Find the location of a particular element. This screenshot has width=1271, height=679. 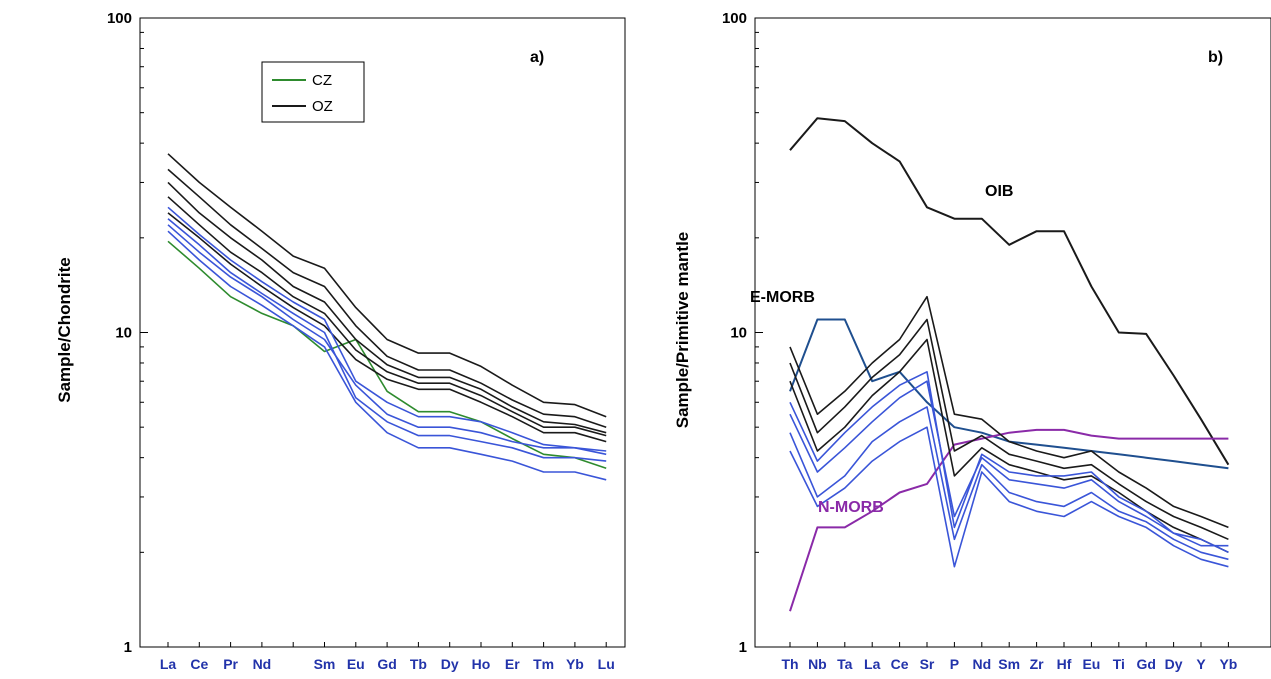

legend-box is located at coordinates (313, 92).